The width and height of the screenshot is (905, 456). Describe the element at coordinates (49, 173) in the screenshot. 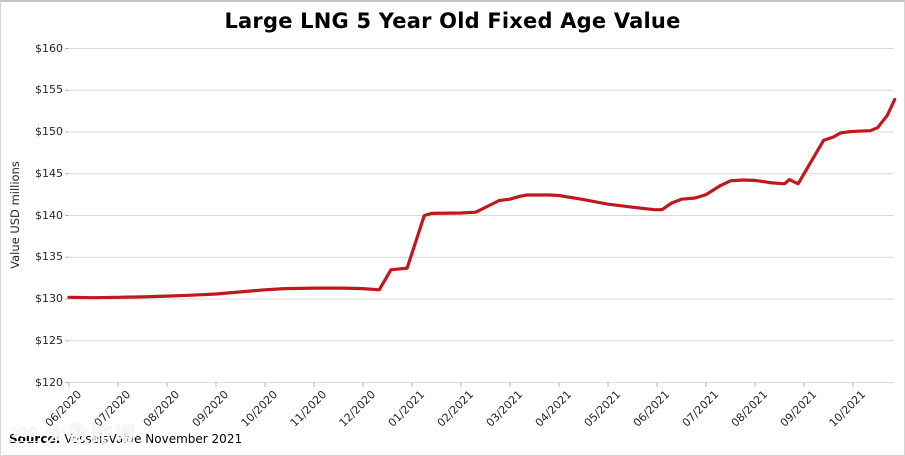

I see `y-tick-label: $145` at that location.